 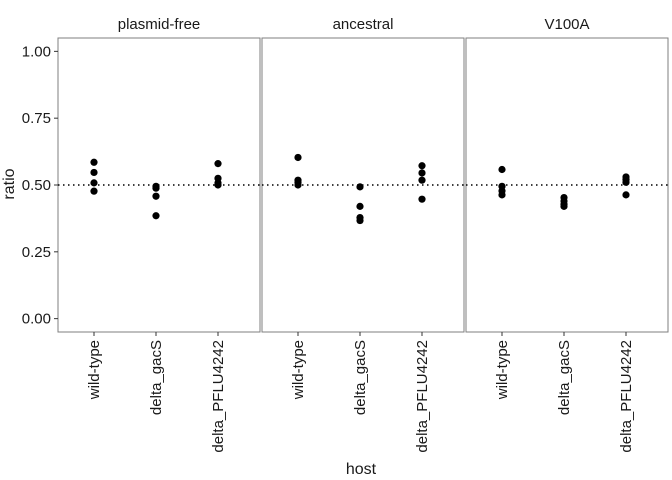 What do you see at coordinates (361, 469) in the screenshot?
I see `x-axis-title: host` at bounding box center [361, 469].